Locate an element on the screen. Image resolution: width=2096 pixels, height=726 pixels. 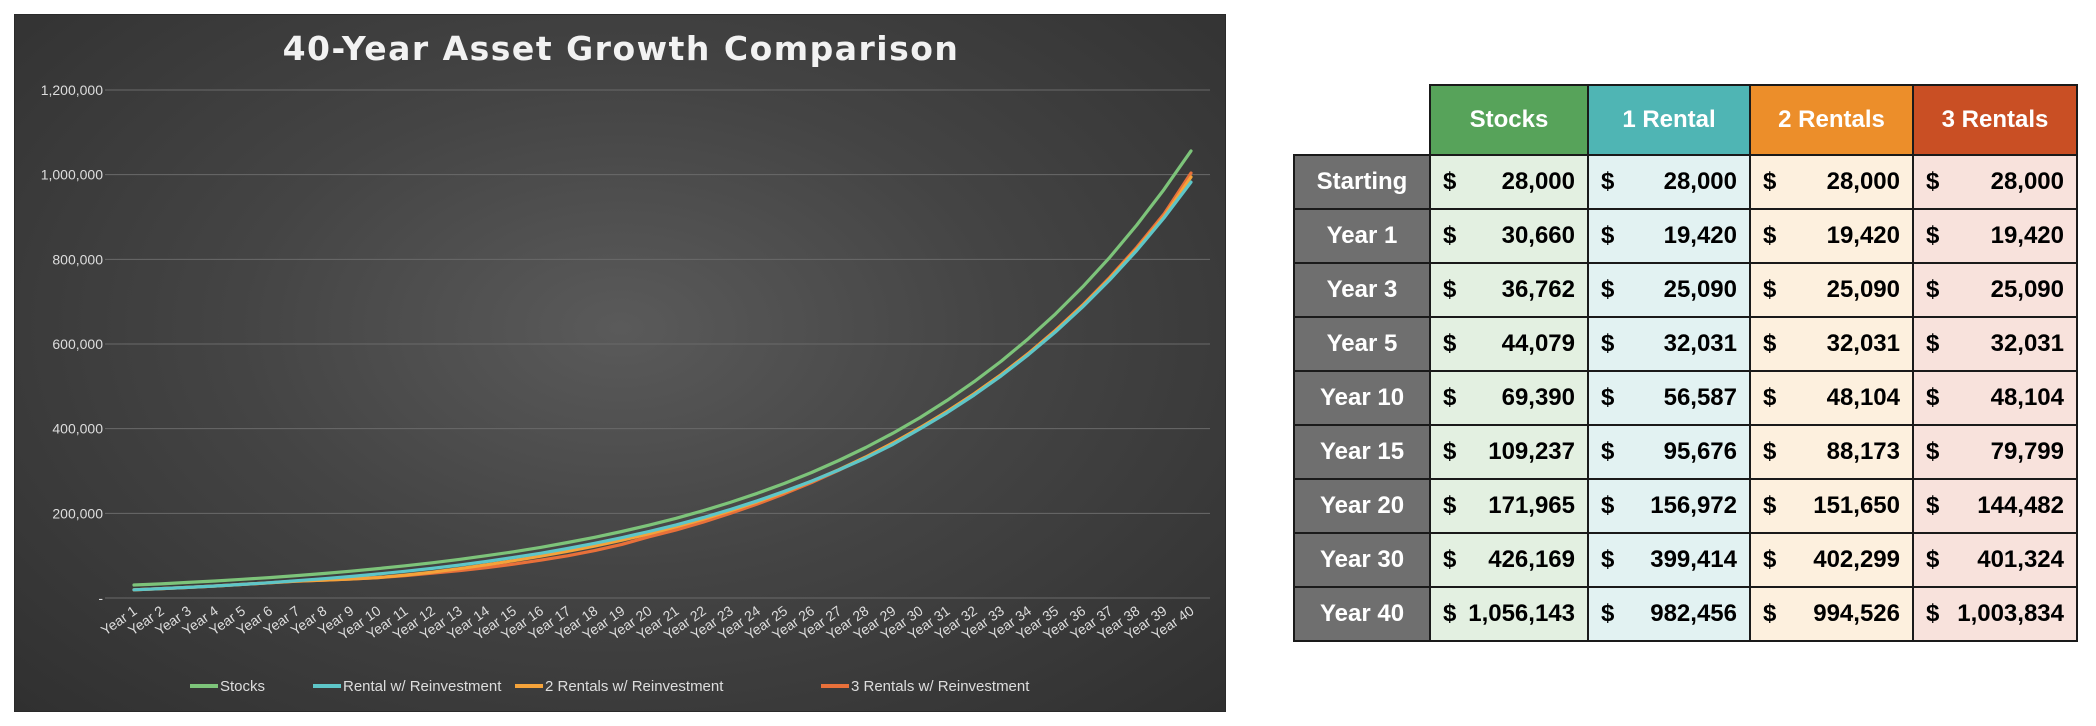
table-cell: $36,762 is located at coordinates (1509, 290).